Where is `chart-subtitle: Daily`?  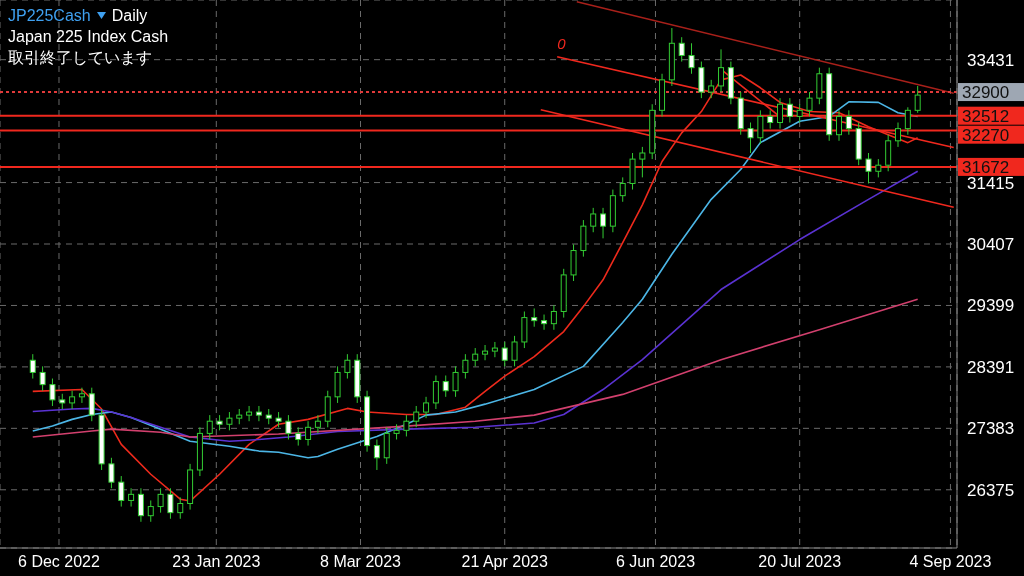 chart-subtitle: Daily is located at coordinates (129, 16).